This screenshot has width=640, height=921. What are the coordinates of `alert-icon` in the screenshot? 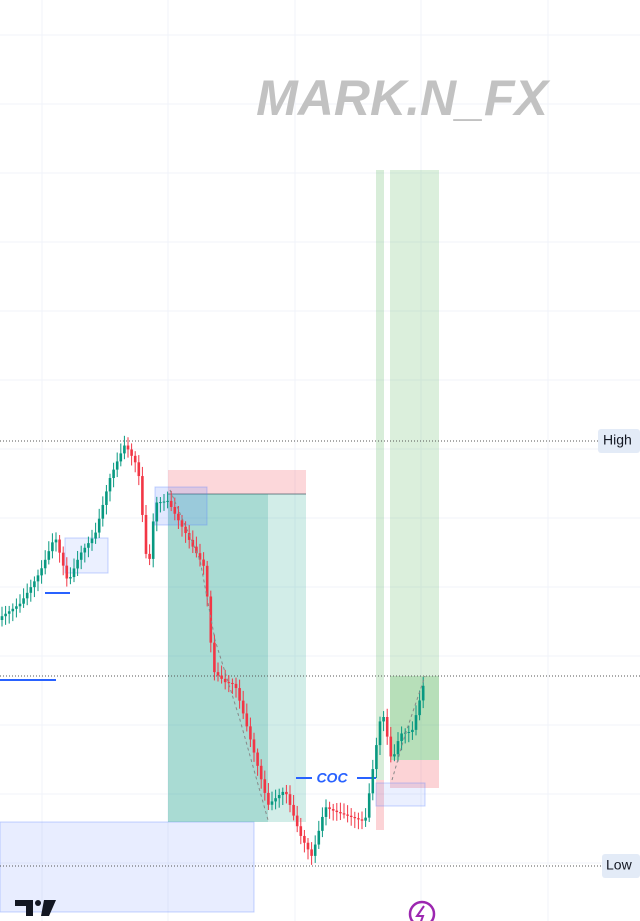 It's located at (422, 910).